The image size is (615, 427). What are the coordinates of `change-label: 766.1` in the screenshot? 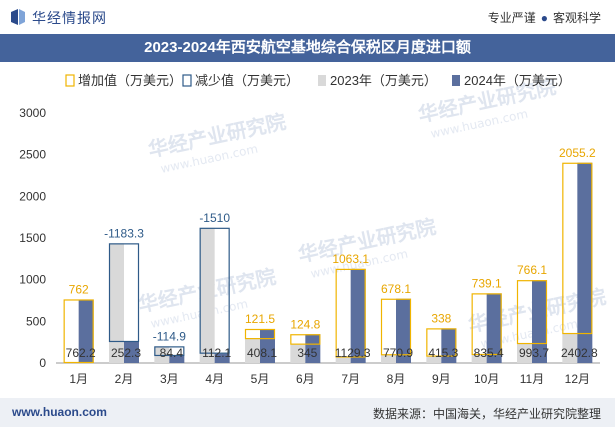 It's located at (532, 270).